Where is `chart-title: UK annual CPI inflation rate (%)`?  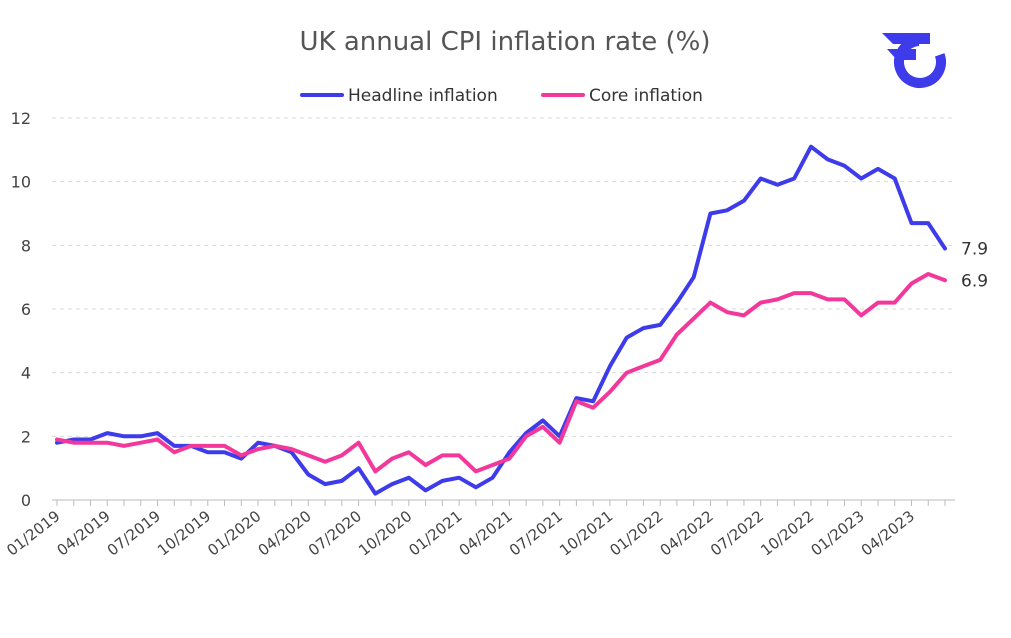
chart-title: UK annual CPI inflation rate (%) is located at coordinates (504, 42).